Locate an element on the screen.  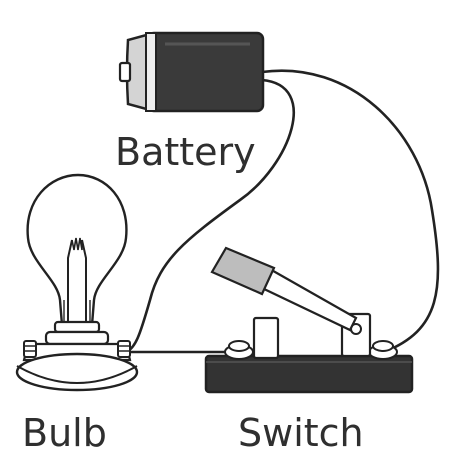
battery is located at coordinates (191, 72).